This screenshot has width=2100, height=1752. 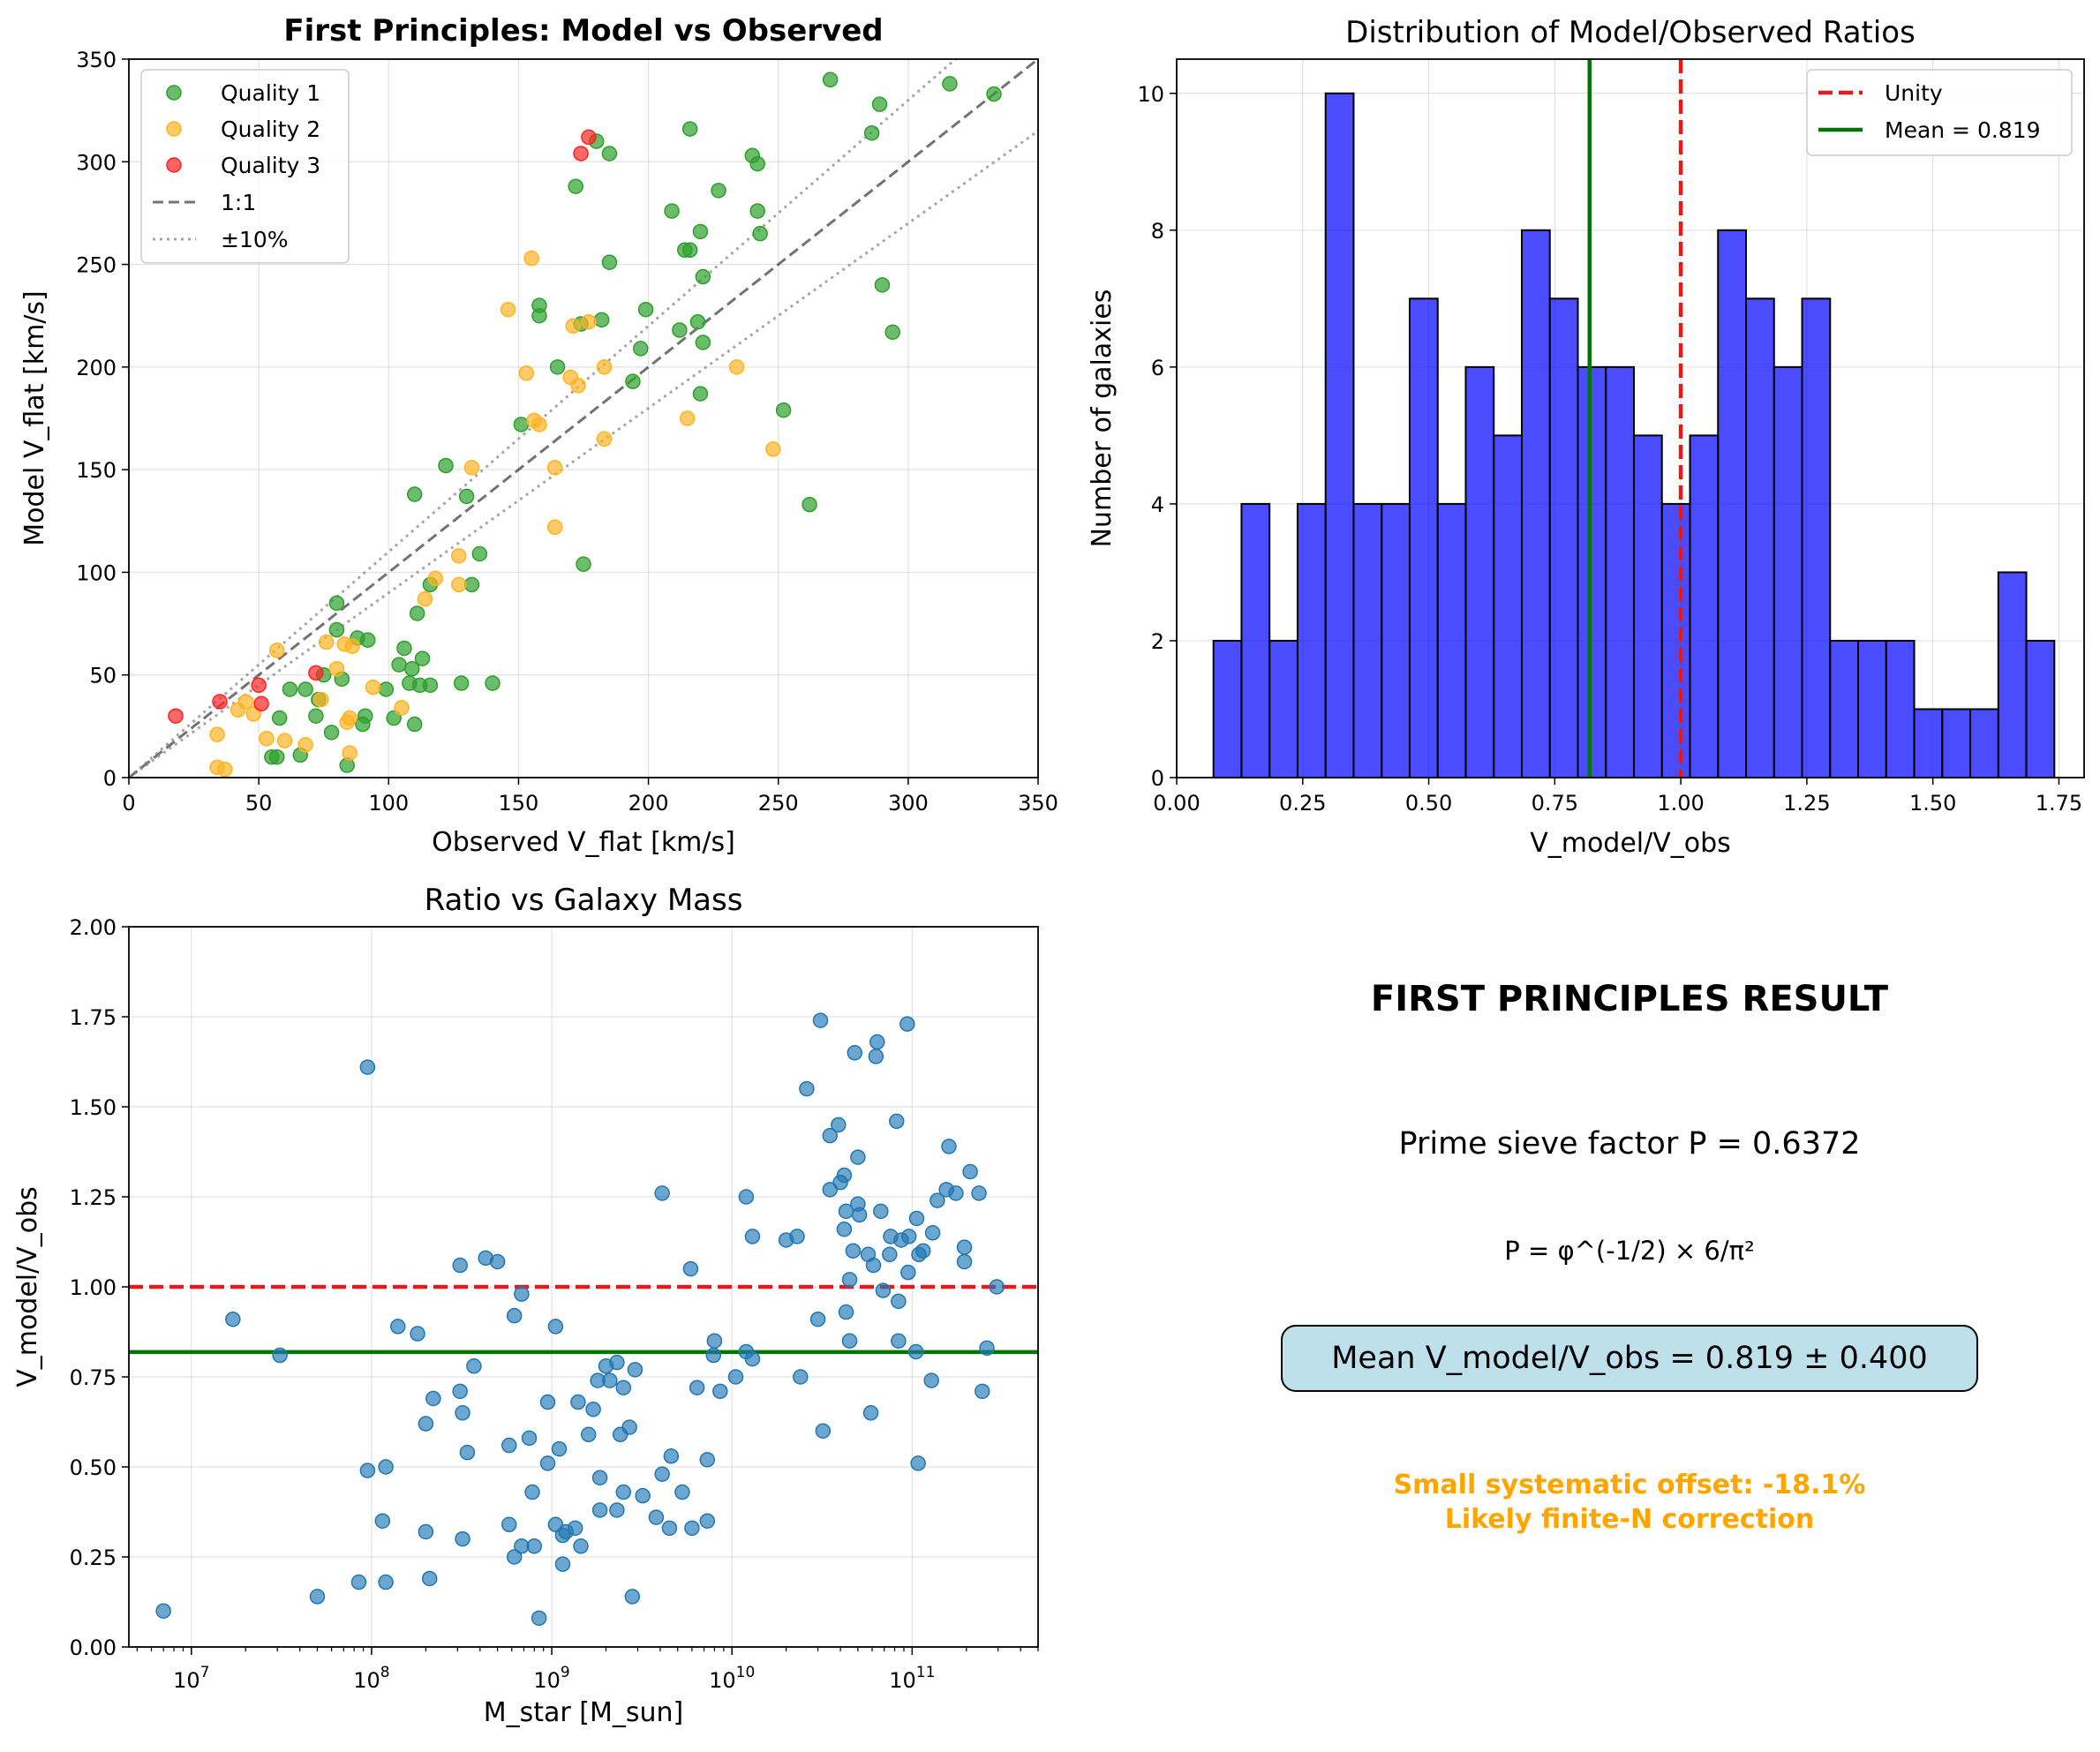 What do you see at coordinates (1555, 803) in the screenshot?
I see `x-tick-label: 0.75` at bounding box center [1555, 803].